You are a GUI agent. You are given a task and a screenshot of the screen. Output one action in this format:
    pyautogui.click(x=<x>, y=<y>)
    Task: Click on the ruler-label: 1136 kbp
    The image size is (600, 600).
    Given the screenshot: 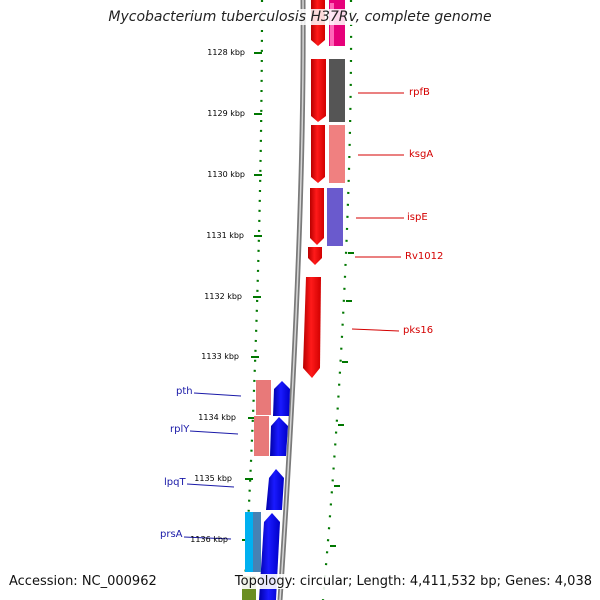 What is the action you would take?
    pyautogui.click(x=209, y=539)
    